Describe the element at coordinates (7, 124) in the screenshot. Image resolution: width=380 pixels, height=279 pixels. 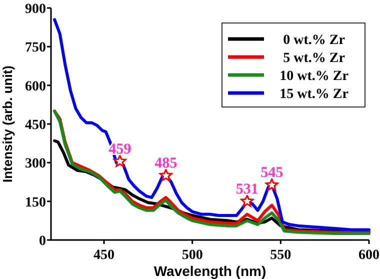
I see `y-axis-title: Intensity (arb. unit)` at that location.